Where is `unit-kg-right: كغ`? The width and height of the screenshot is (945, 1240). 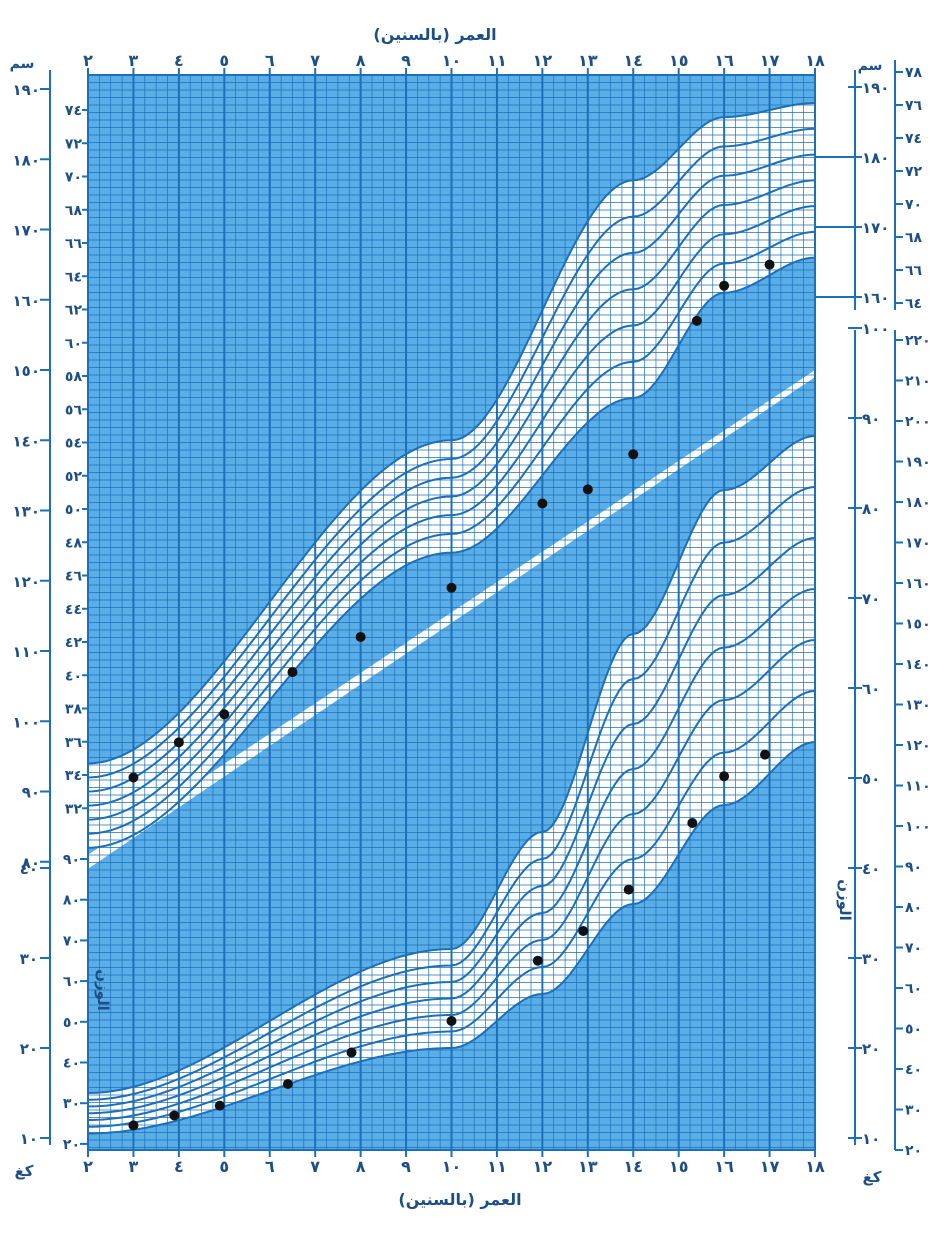
unit-kg-right: كغ is located at coordinates (872, 1177).